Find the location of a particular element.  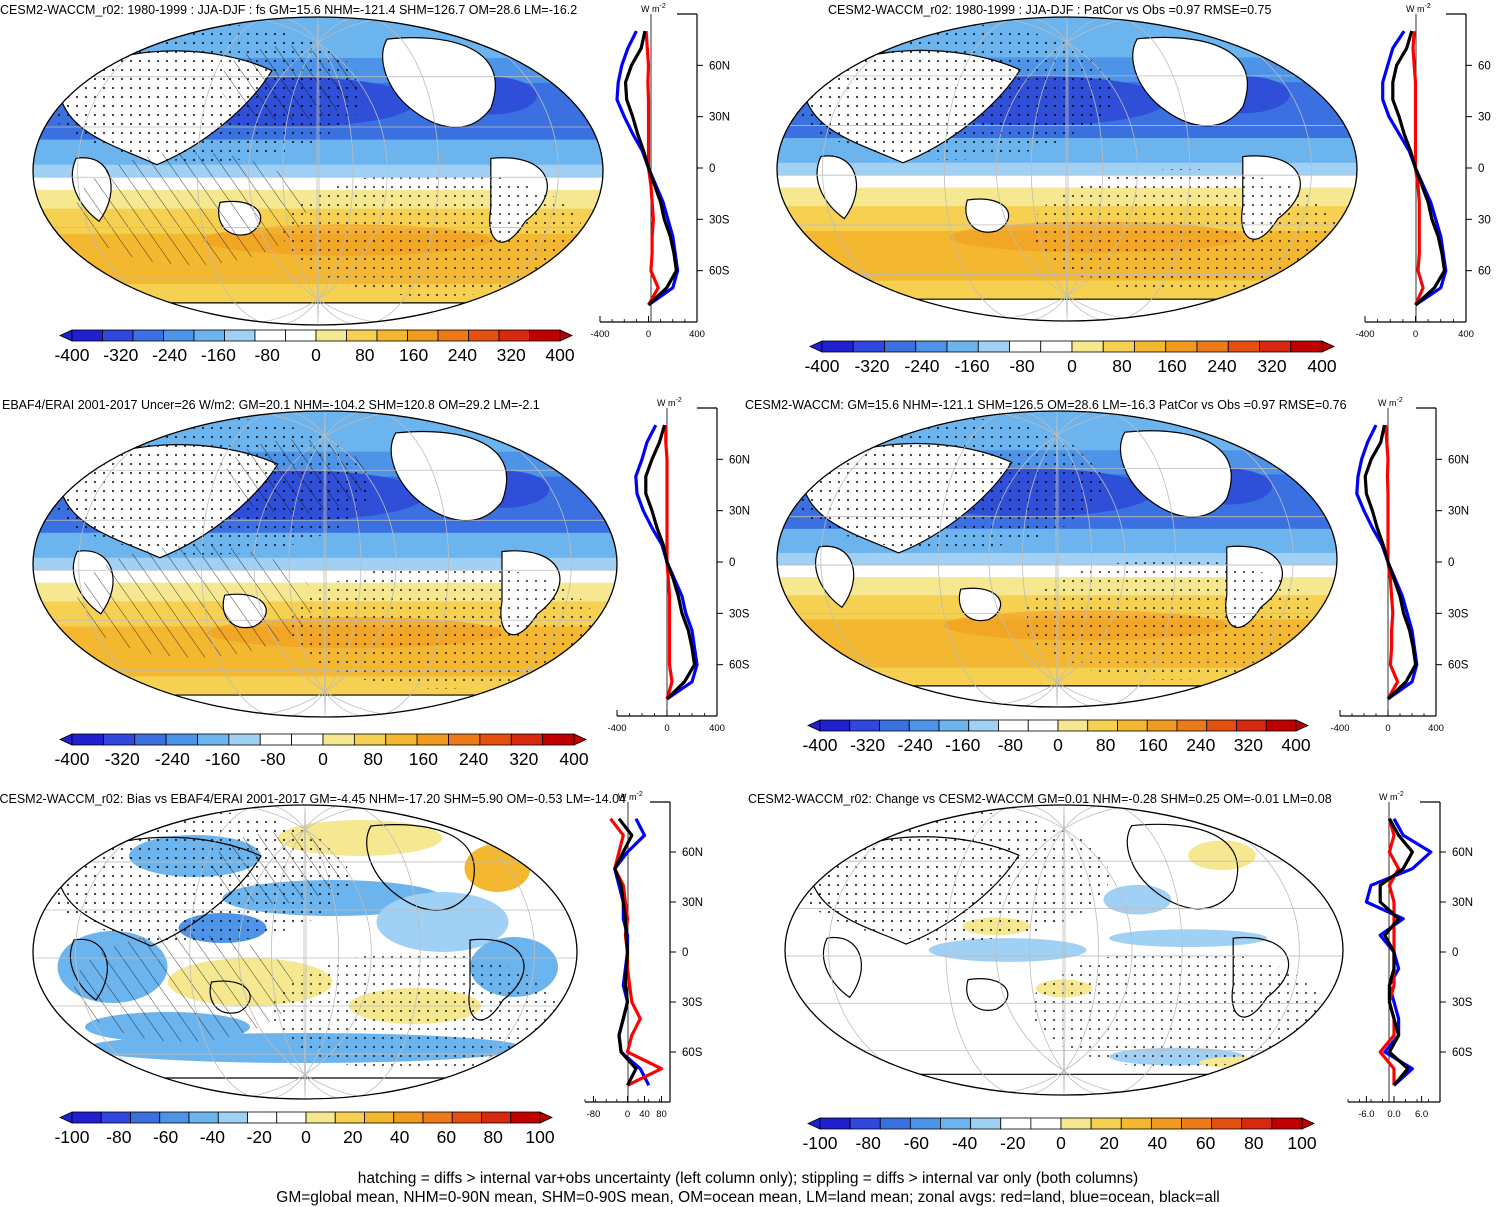

colorbar-tick-label: -240 is located at coordinates (172, 759).